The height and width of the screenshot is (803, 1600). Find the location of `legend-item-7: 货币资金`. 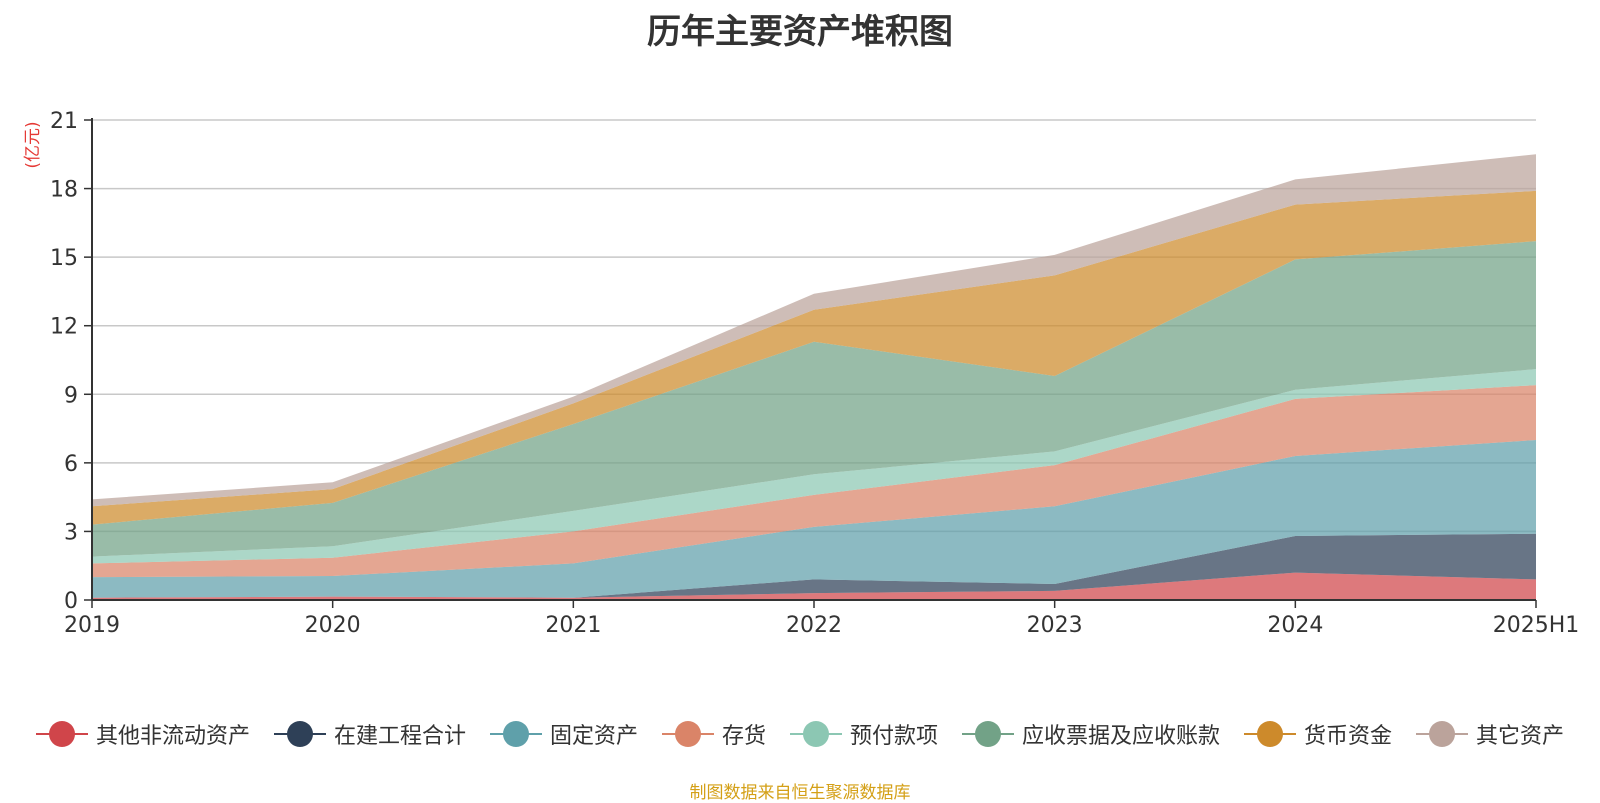

legend-item-7: 货币资金 is located at coordinates (1318, 734).